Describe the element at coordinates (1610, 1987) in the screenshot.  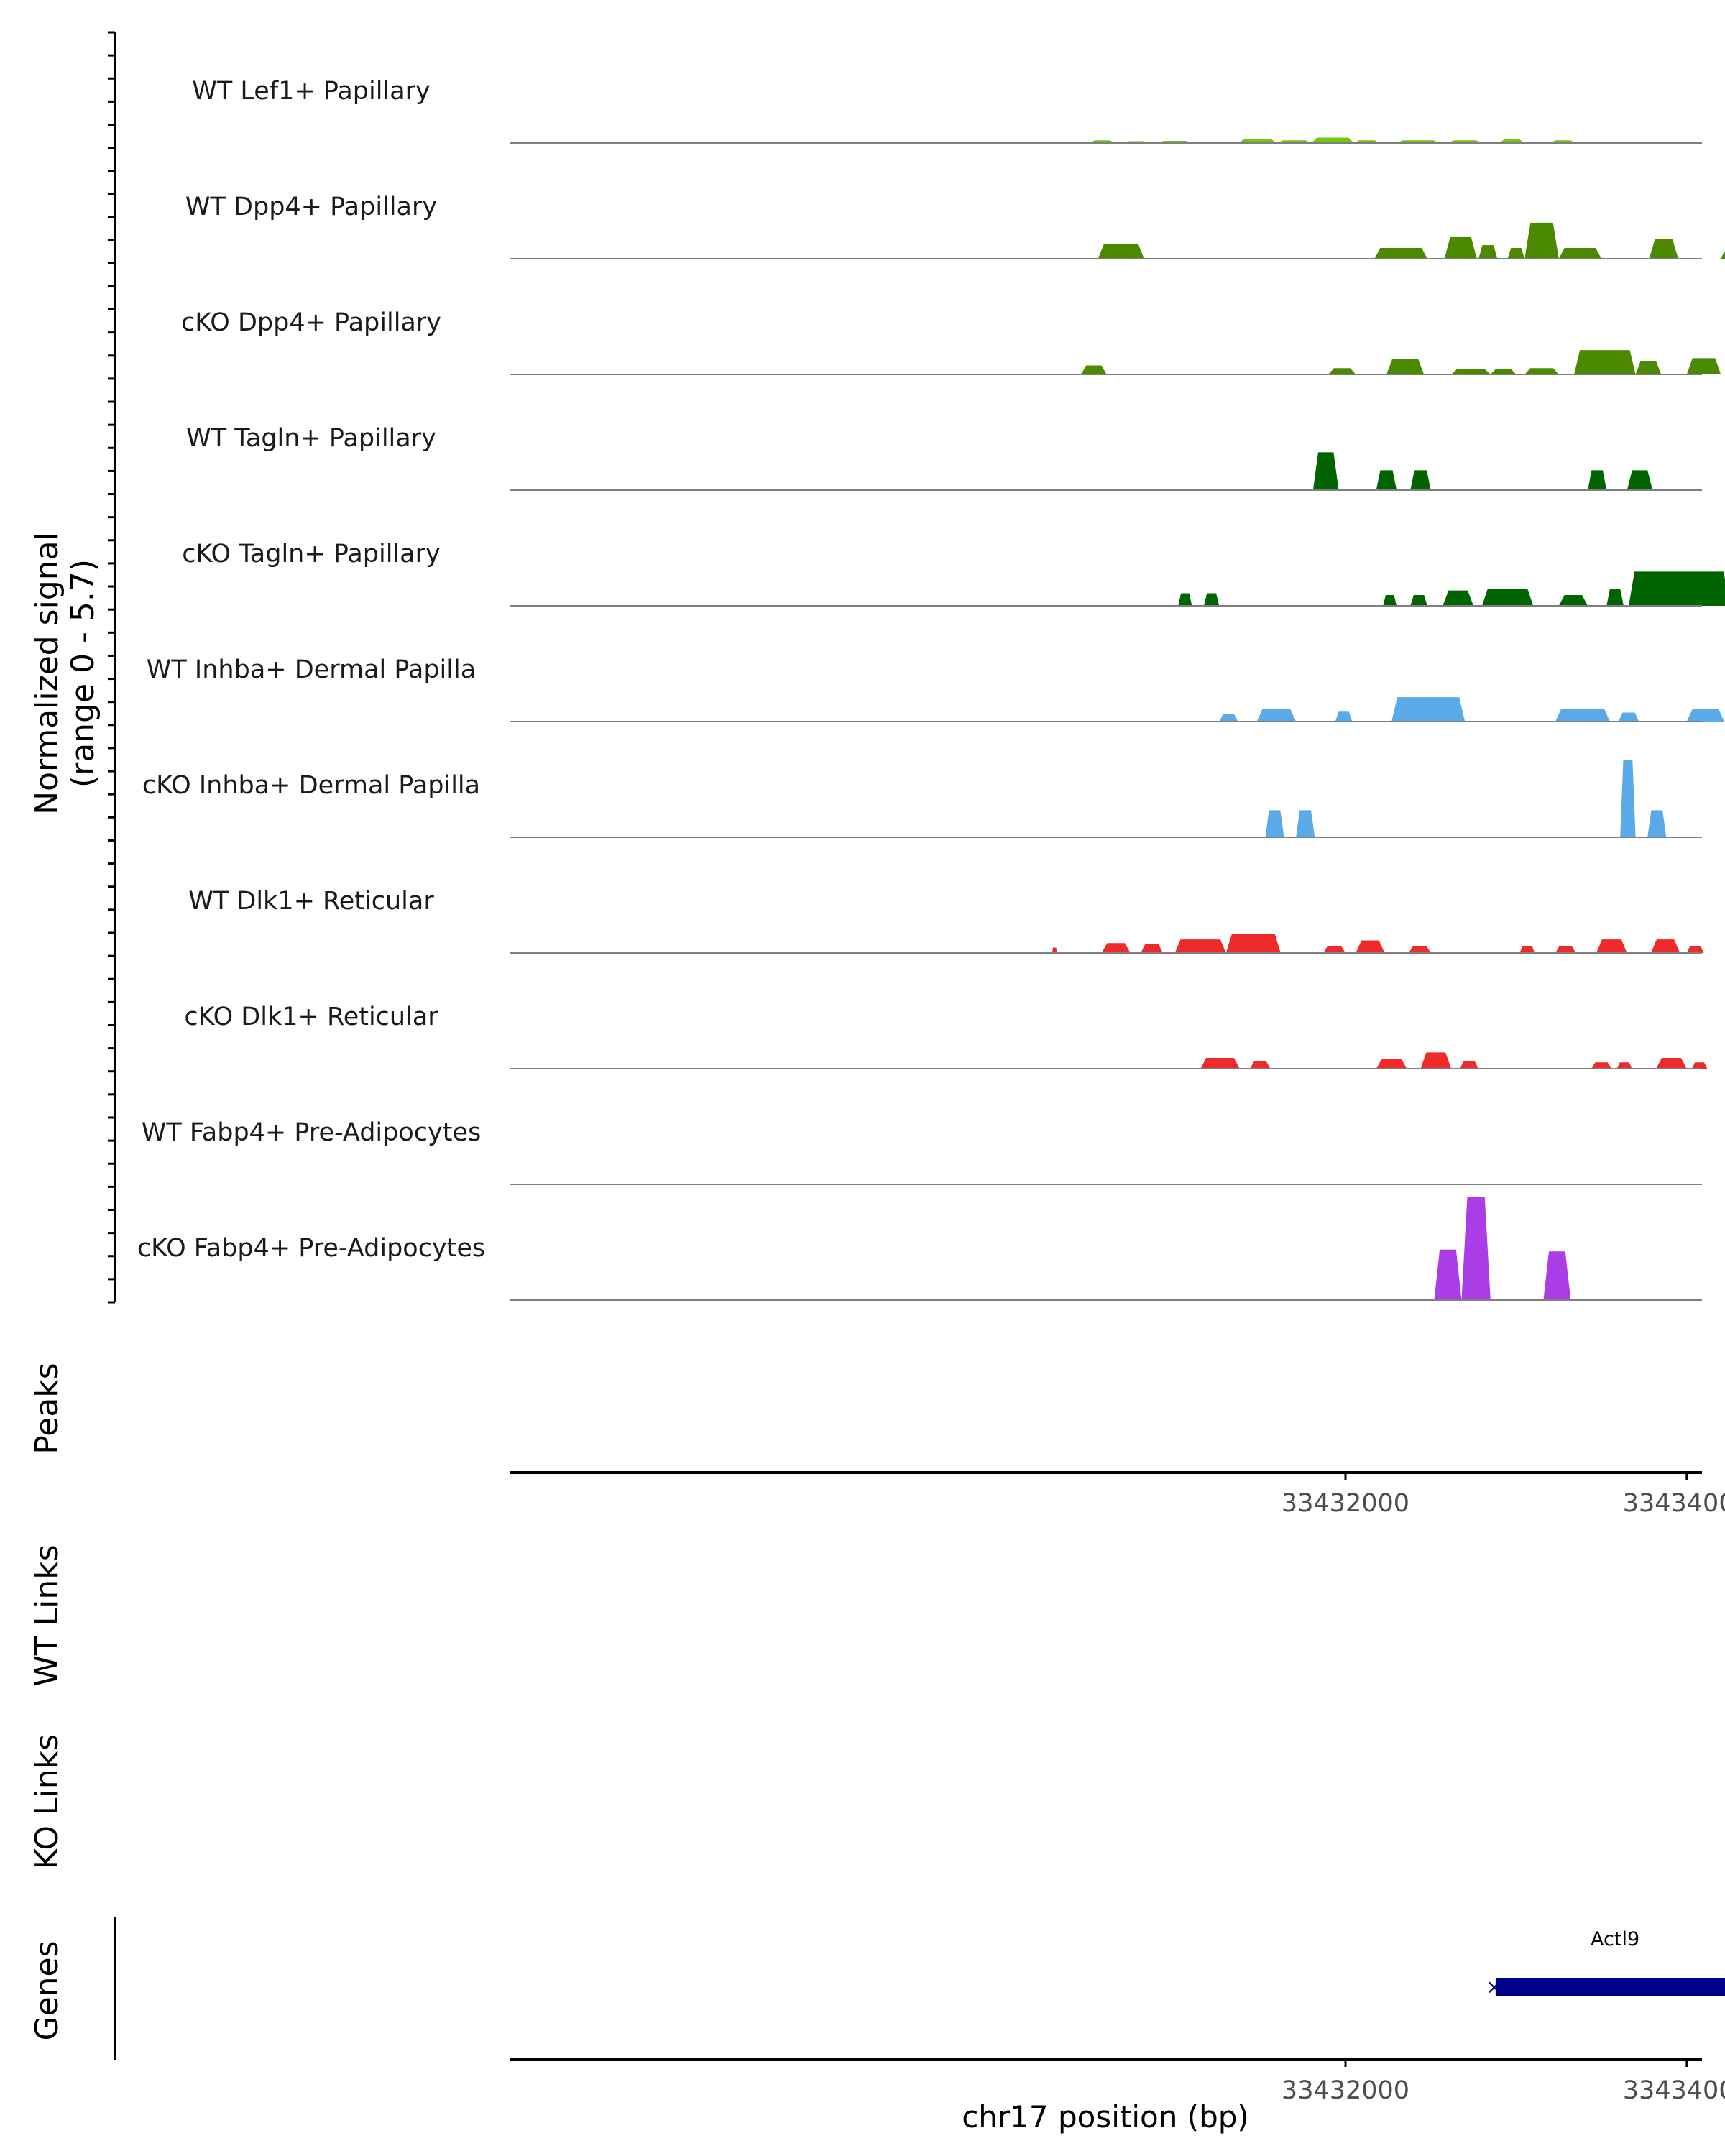
I see `gene-body` at that location.